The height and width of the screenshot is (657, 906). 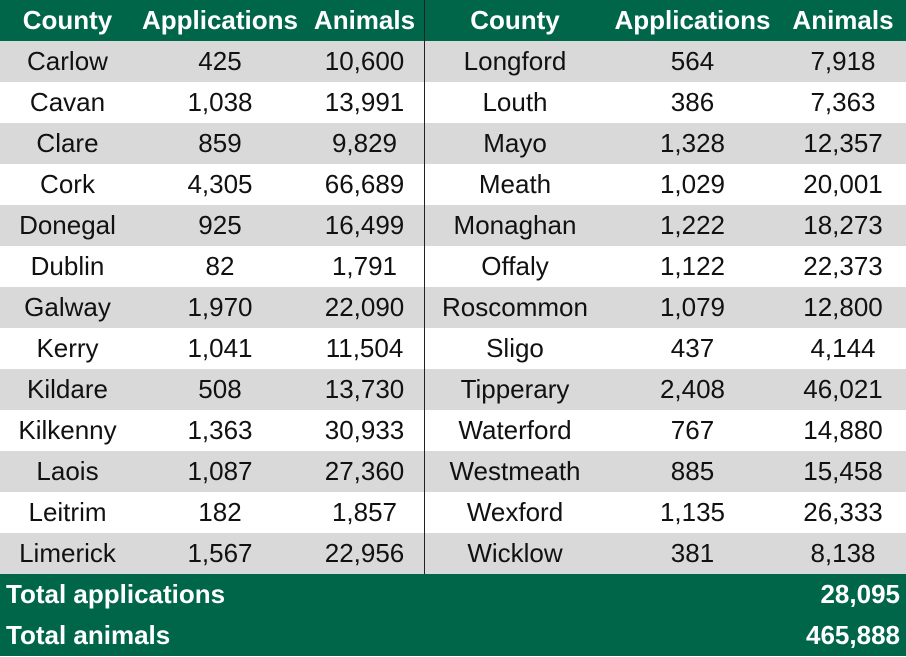 What do you see at coordinates (843, 348) in the screenshot?
I see `right-animals-cell: 4,144` at bounding box center [843, 348].